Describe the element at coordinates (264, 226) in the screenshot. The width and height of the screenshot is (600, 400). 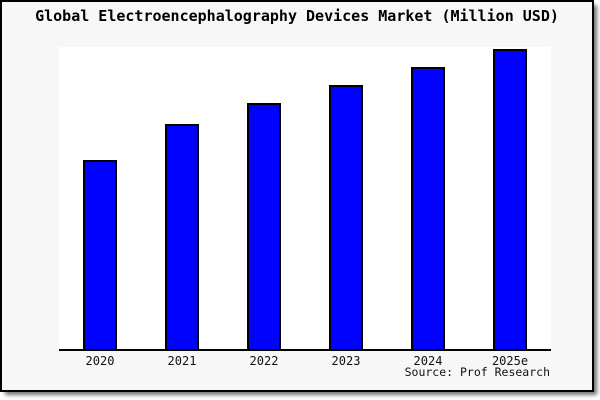
I see `bar-2022` at that location.